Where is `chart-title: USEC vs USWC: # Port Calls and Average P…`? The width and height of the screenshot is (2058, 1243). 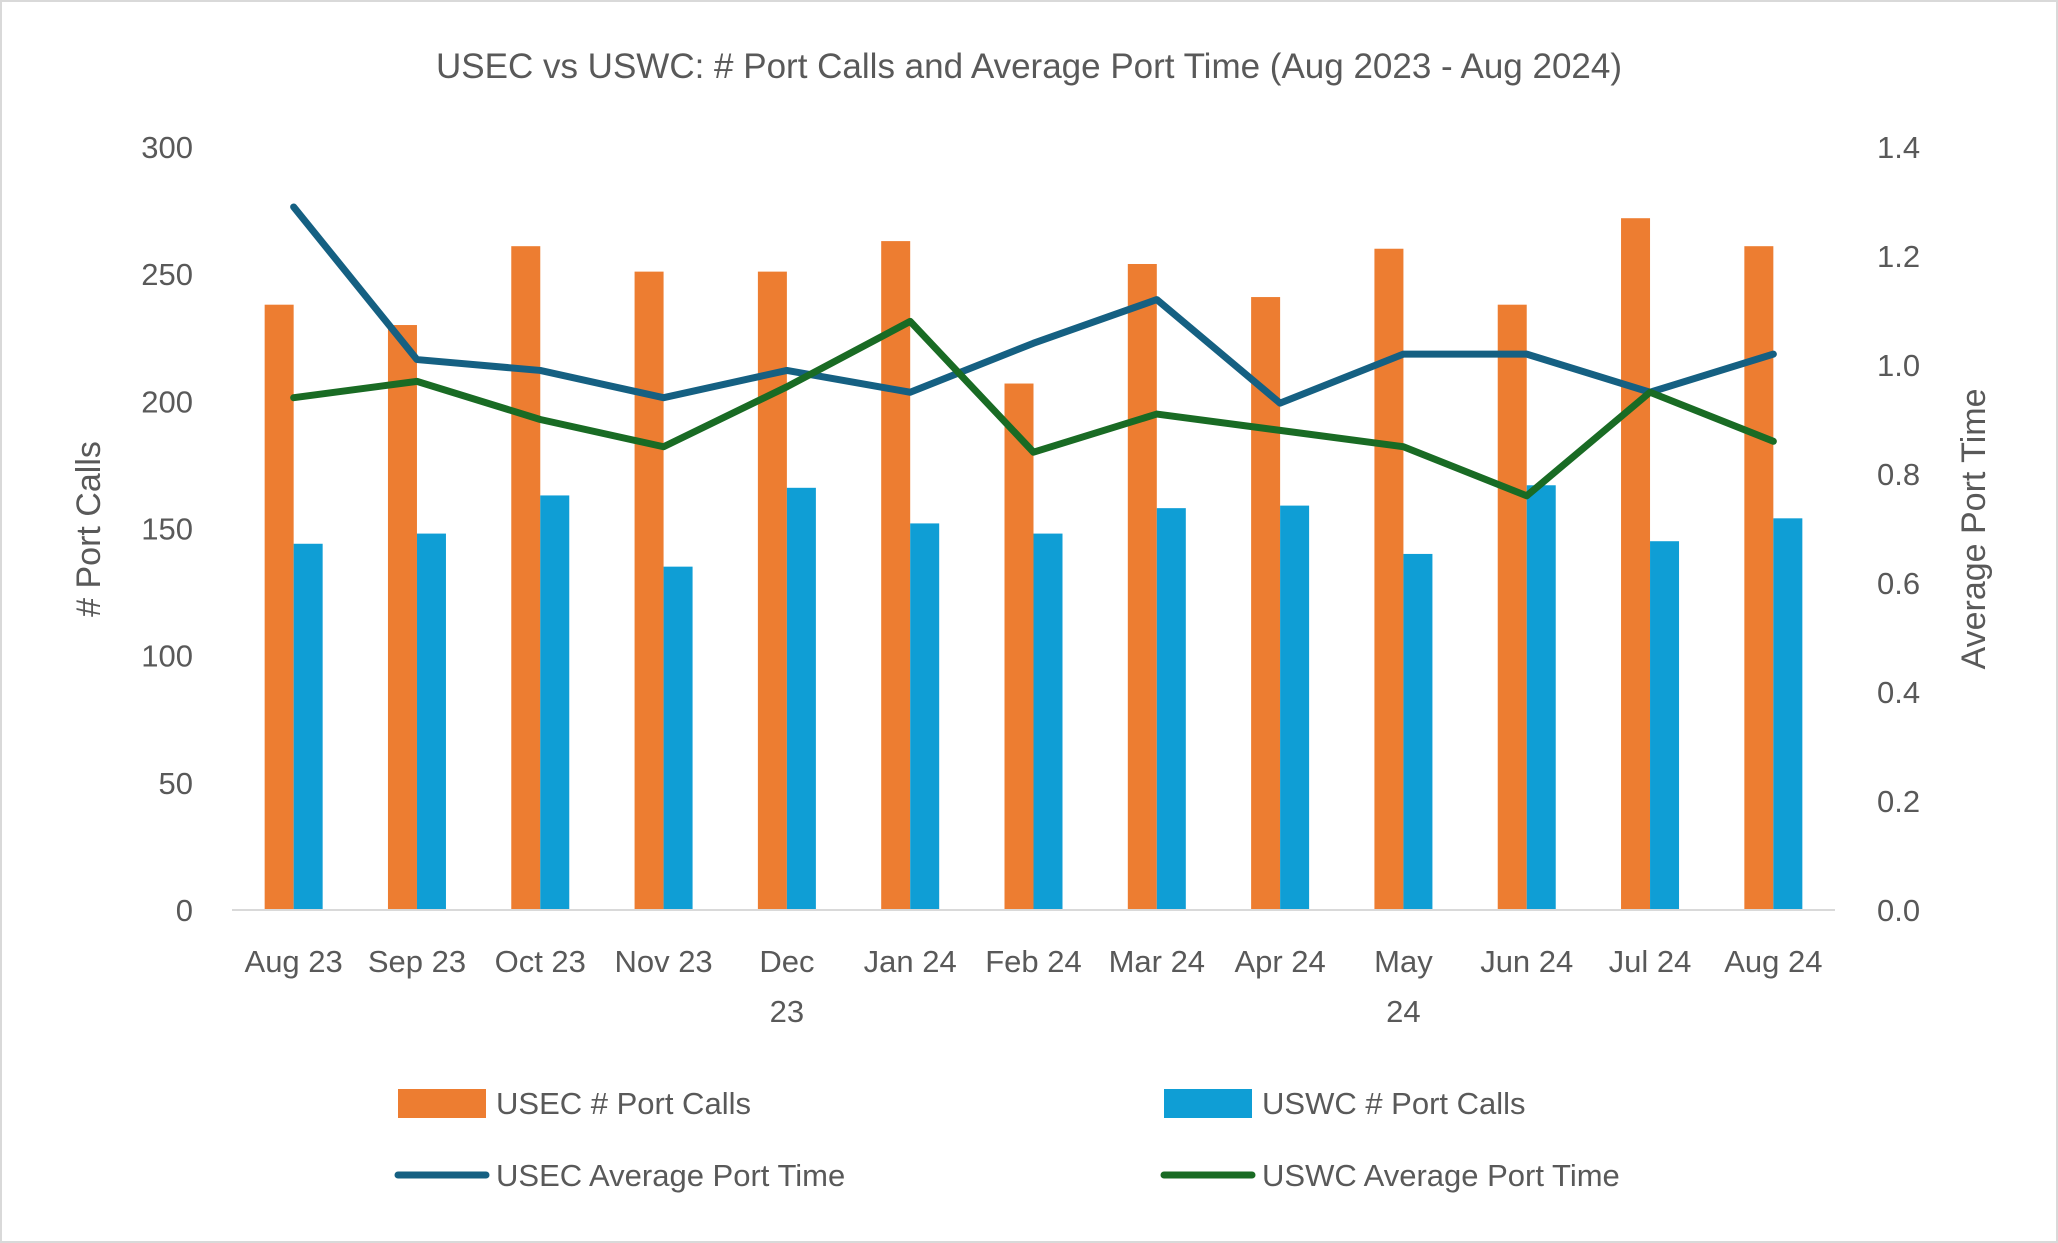 chart-title: USEC vs USWC: # Port Calls and Average P… is located at coordinates (1029, 66).